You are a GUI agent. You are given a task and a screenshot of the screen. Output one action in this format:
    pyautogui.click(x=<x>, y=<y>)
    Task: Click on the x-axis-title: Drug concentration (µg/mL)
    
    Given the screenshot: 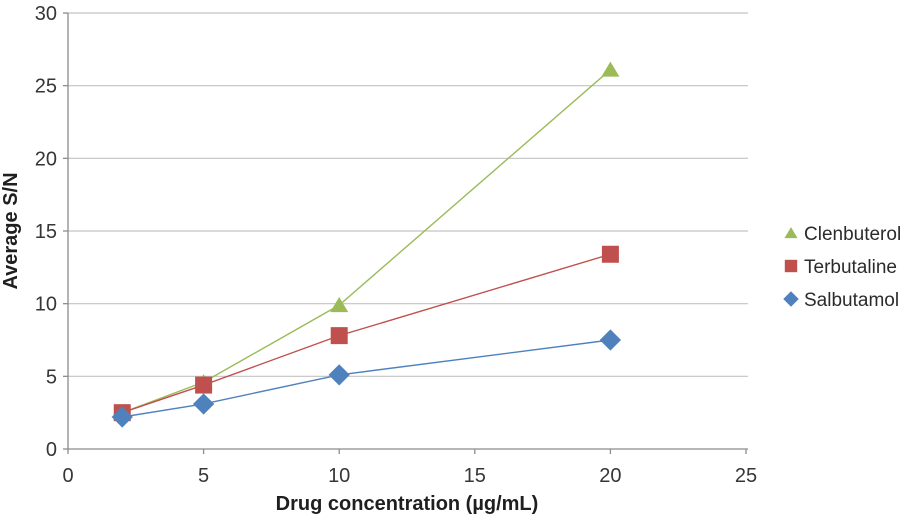 What is the action you would take?
    pyautogui.click(x=407, y=504)
    